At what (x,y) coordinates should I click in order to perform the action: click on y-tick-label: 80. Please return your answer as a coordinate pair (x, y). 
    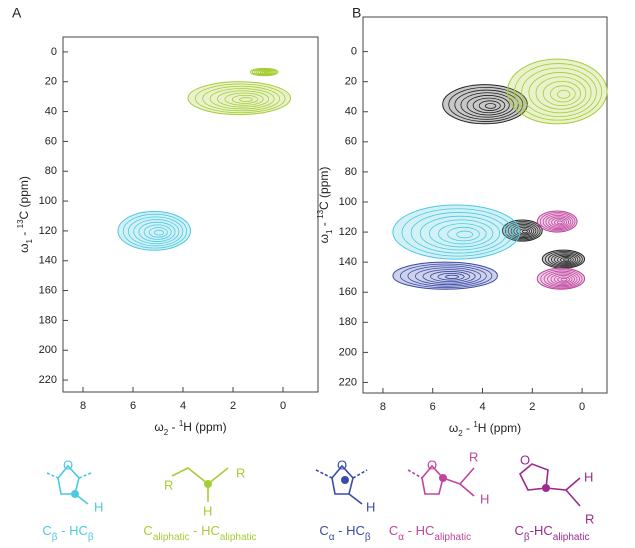
    Looking at the image, I should click on (351, 172).